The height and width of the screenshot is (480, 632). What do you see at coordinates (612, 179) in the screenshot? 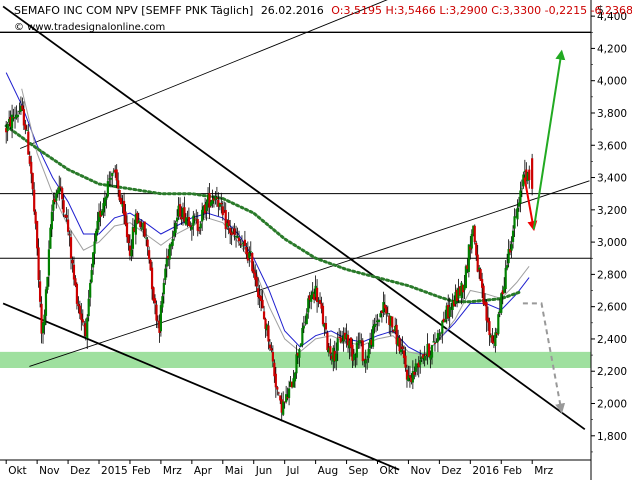
I see `y-tick-label: 3,400` at bounding box center [612, 179].